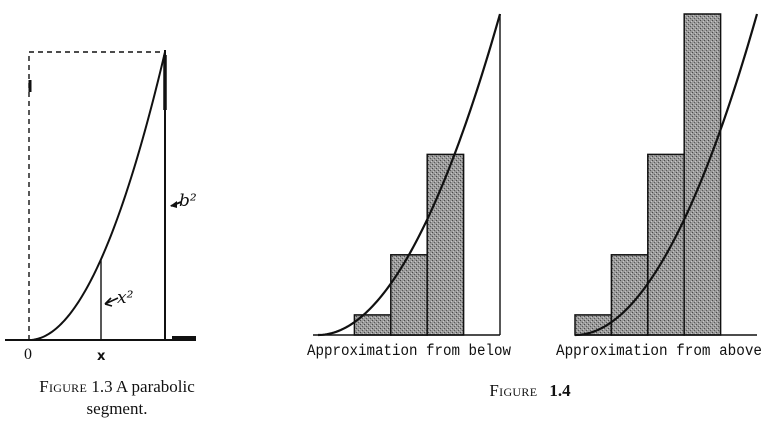 Image resolution: width=767 pixels, height=427 pixels. Describe the element at coordinates (560, 390) in the screenshot. I see `figure-1-4-caption-number: 1.4` at that location.